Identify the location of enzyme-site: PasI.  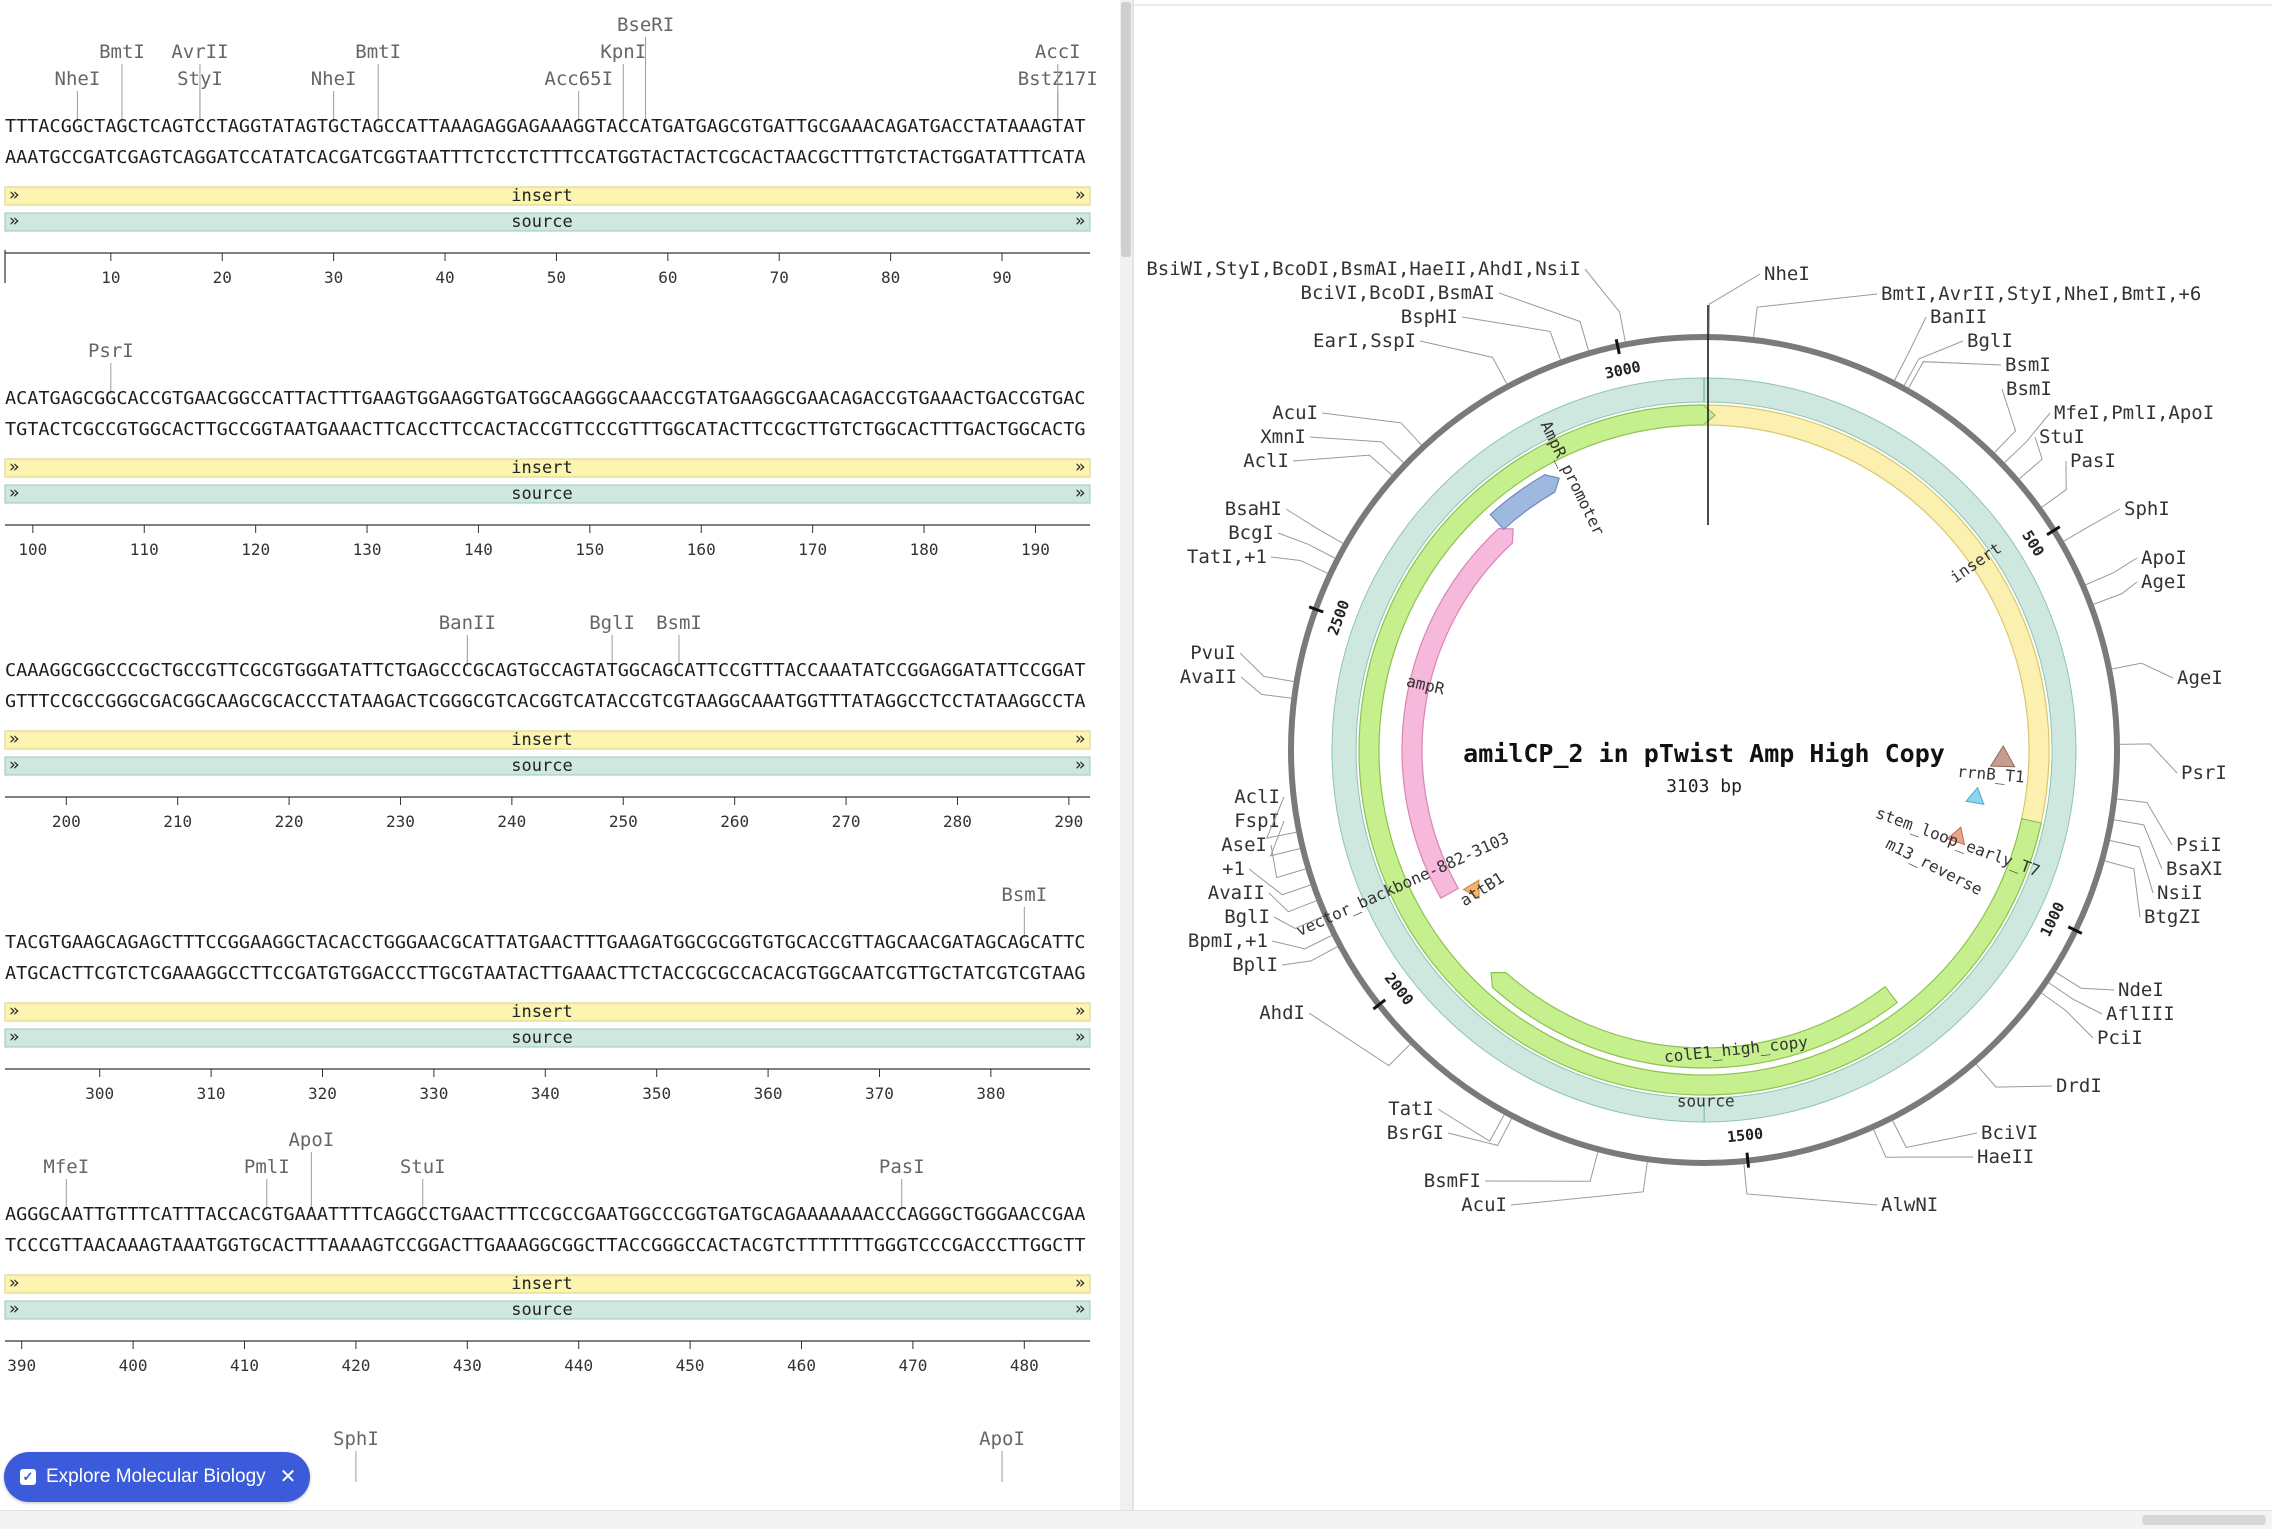
(2078, 479).